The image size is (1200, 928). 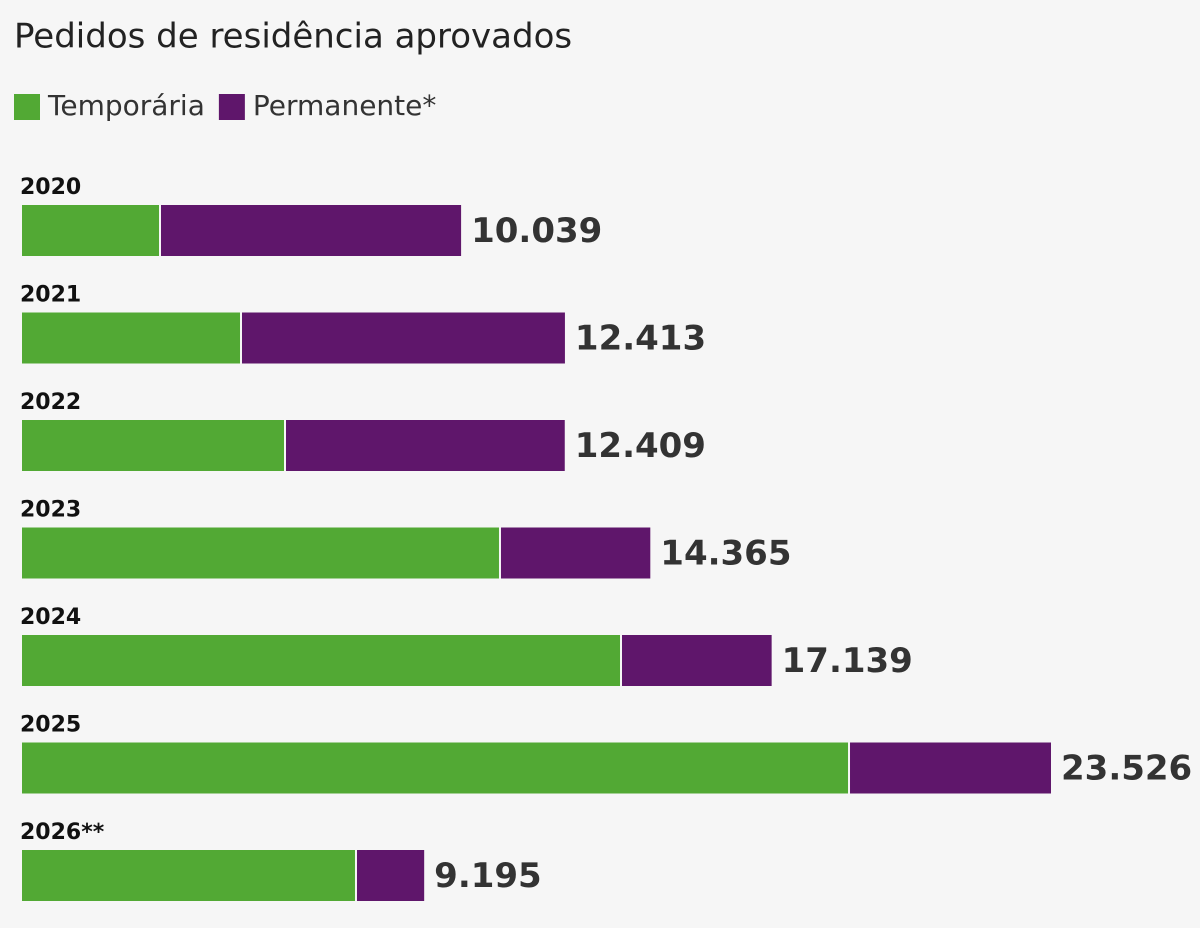 I want to click on category-label: 2022, so click(x=50, y=402).